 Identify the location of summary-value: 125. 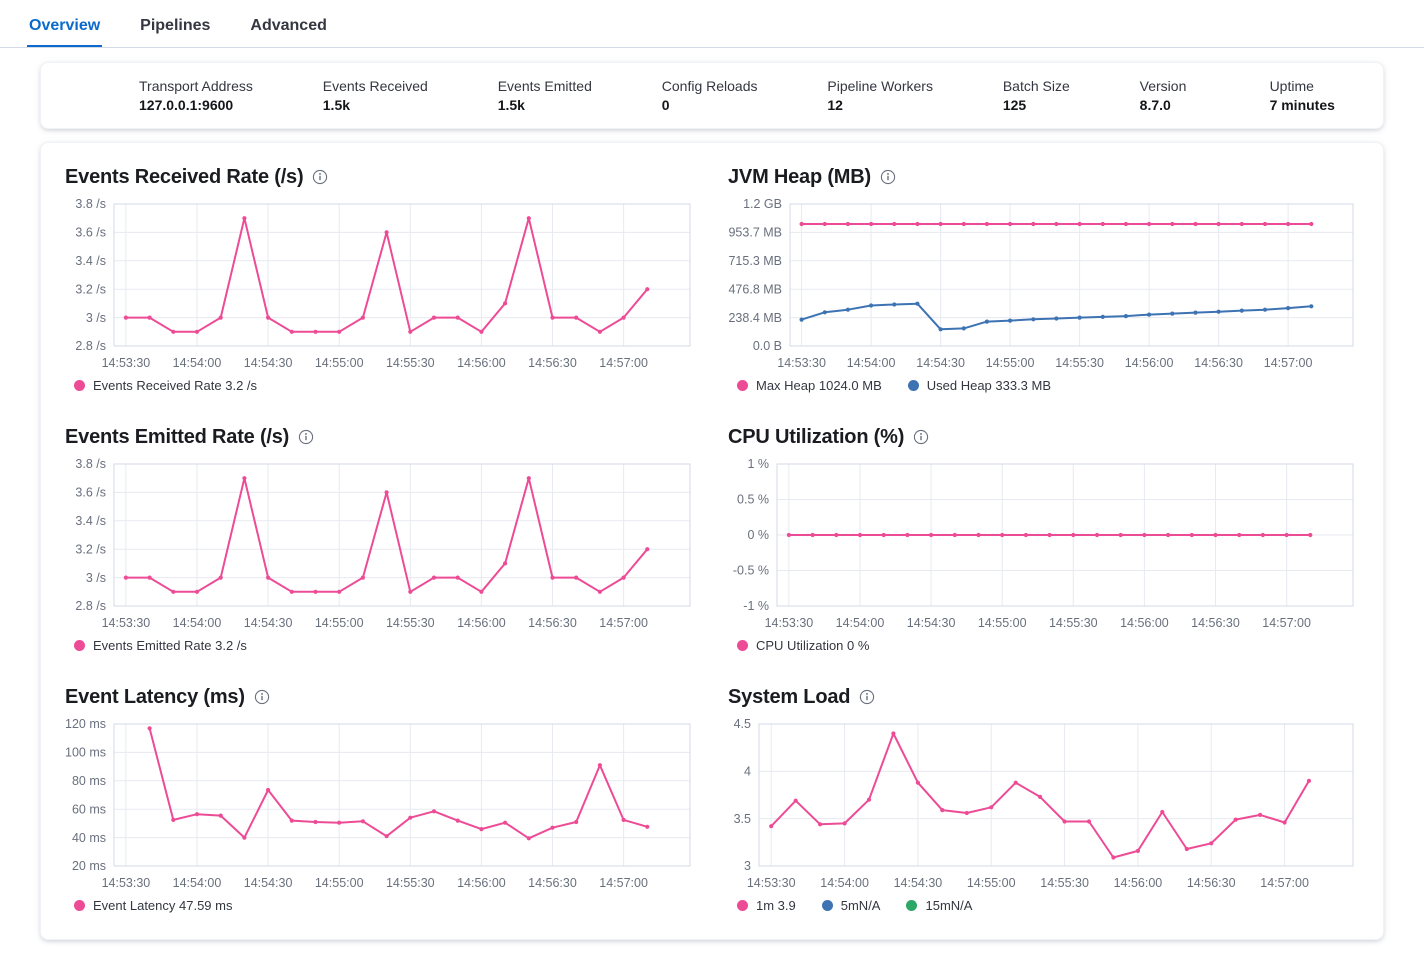
(1014, 105).